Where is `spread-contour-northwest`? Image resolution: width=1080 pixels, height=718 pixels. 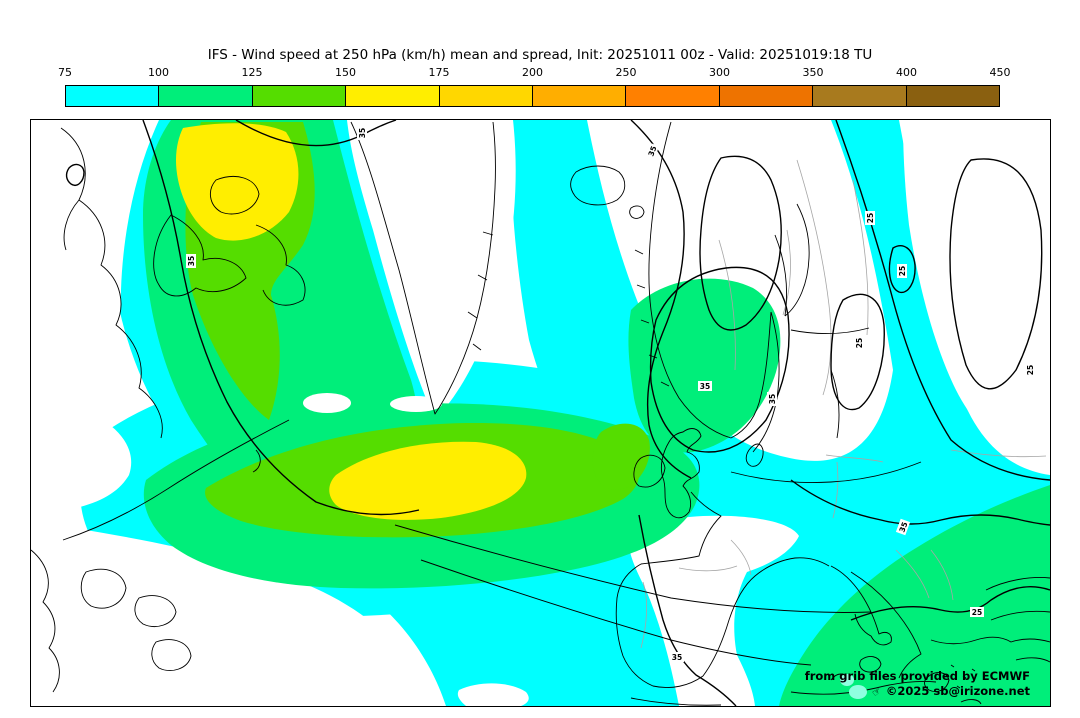 spread-contour-northwest is located at coordinates (281, 318).